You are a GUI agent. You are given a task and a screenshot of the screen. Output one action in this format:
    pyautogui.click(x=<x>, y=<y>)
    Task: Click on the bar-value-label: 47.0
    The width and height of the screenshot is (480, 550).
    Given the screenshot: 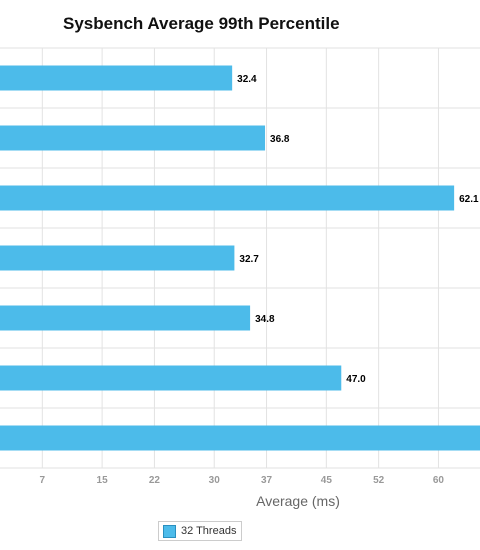 What is the action you would take?
    pyautogui.click(x=356, y=379)
    